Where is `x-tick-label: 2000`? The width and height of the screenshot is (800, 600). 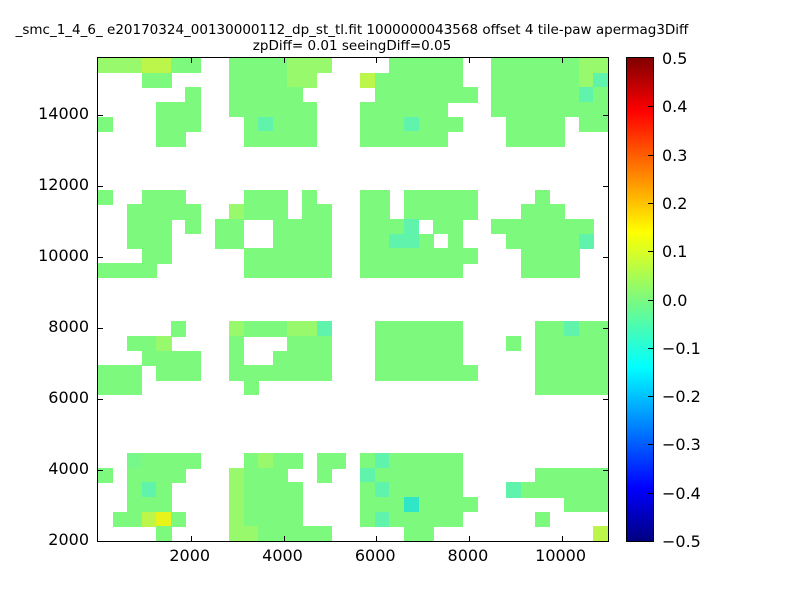 x-tick-label: 2000 is located at coordinates (190, 555).